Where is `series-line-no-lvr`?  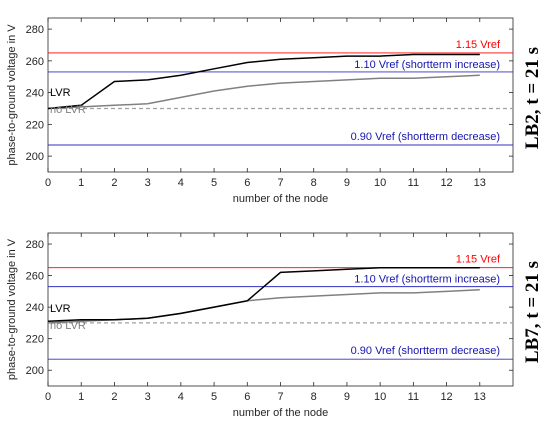
series-line-no-lvr is located at coordinates (263, 92).